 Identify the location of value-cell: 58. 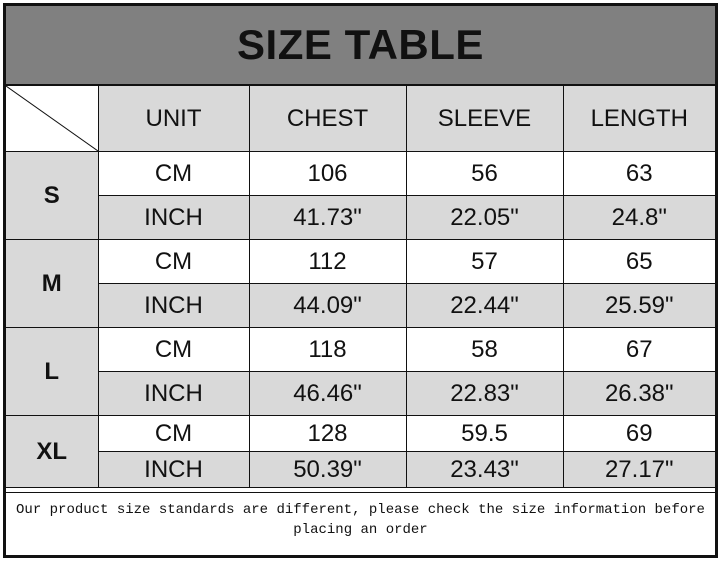
(484, 349).